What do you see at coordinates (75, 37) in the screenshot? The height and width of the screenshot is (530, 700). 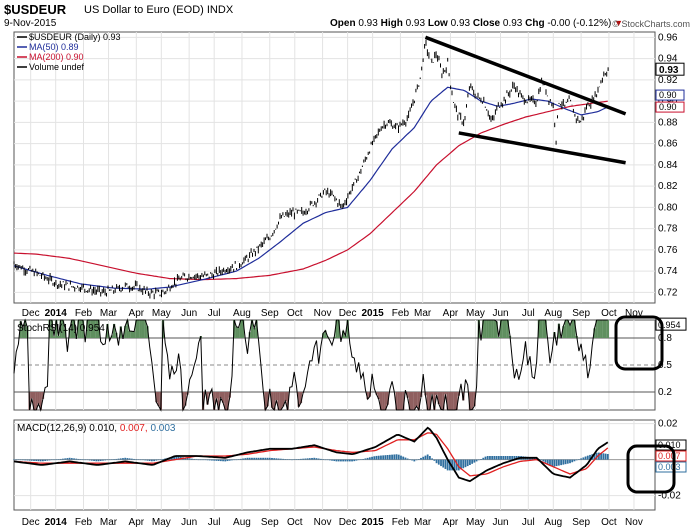 I see `legend-label: $USDEUR (Daily) 0.93` at bounding box center [75, 37].